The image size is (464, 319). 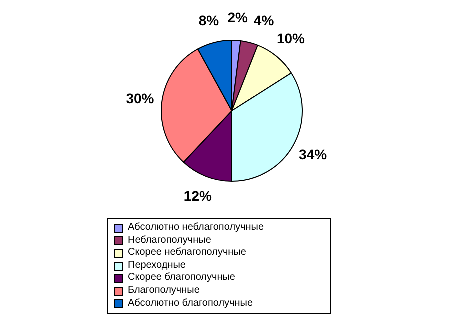 What do you see at coordinates (313, 154) in the screenshot?
I see `data-label: 34%` at bounding box center [313, 154].